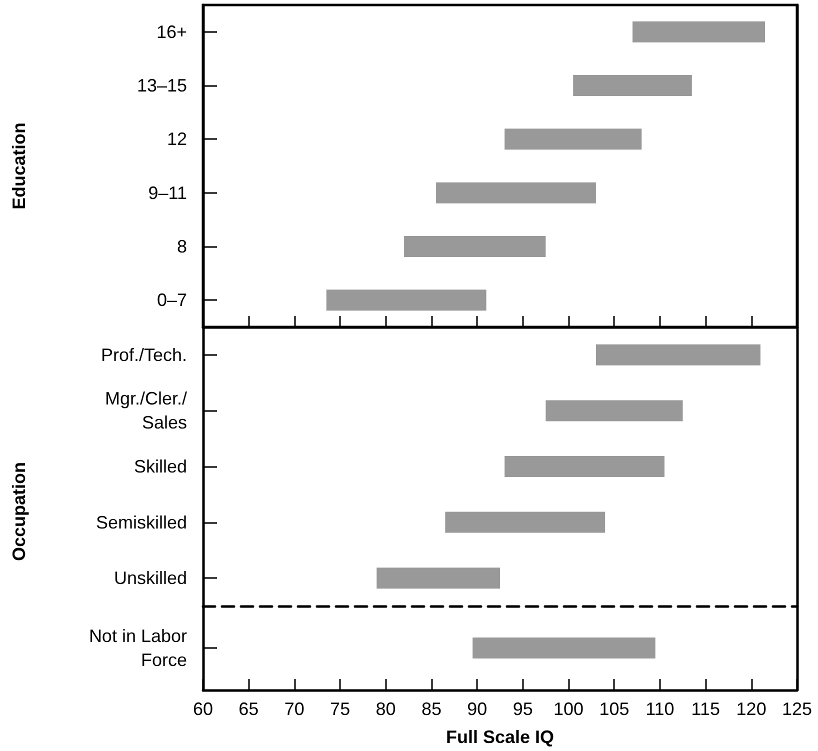 The image size is (818, 751). Describe the element at coordinates (19, 166) in the screenshot. I see `y-axis-title: Education` at that location.